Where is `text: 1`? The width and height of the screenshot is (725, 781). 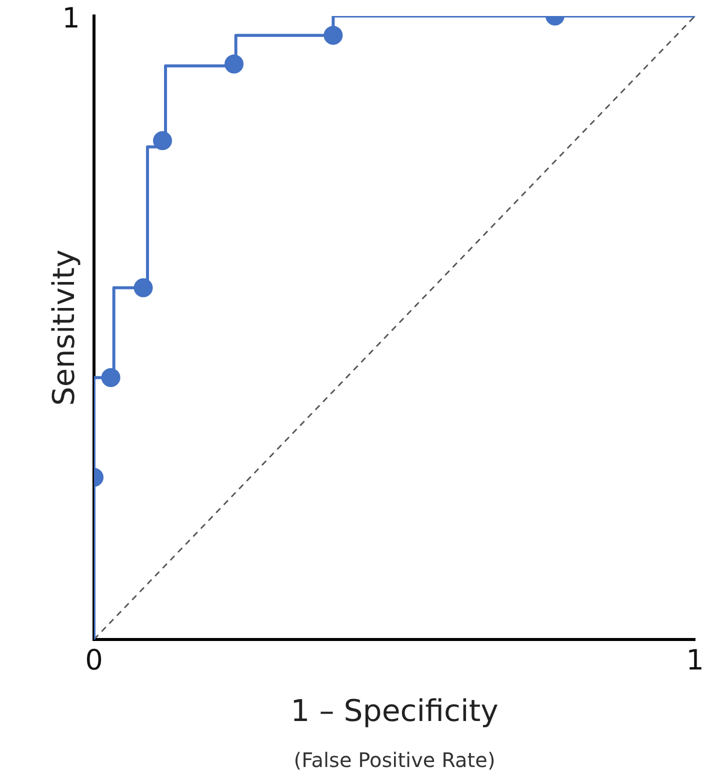
text: 1 is located at coordinates (71, 17).